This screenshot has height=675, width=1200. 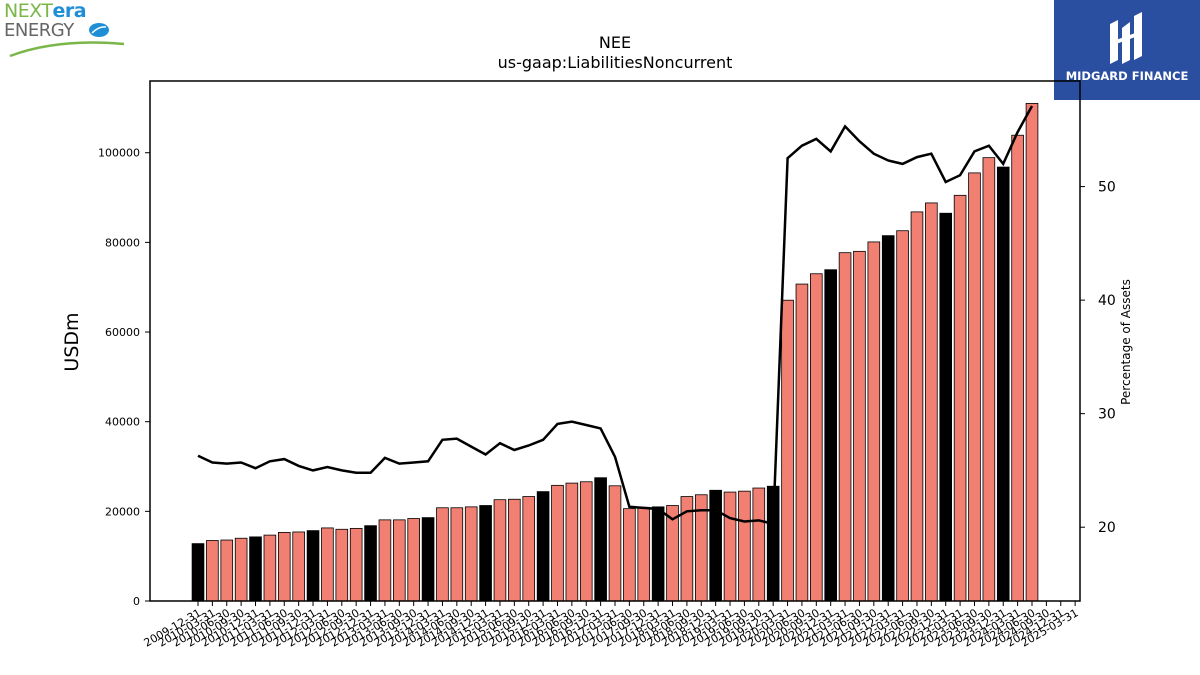 I want to click on y2-axis-label: Percentage of Assets, so click(x=1126, y=342).